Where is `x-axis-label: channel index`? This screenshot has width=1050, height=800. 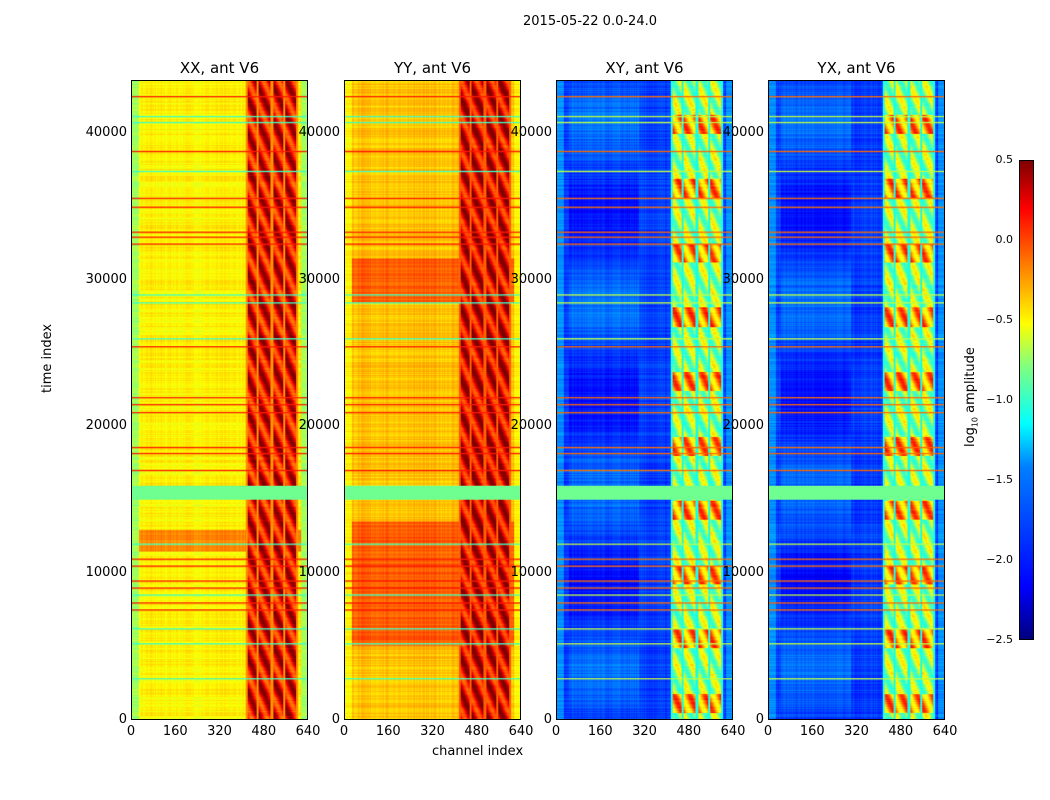 x-axis-label: channel index is located at coordinates (478, 751).